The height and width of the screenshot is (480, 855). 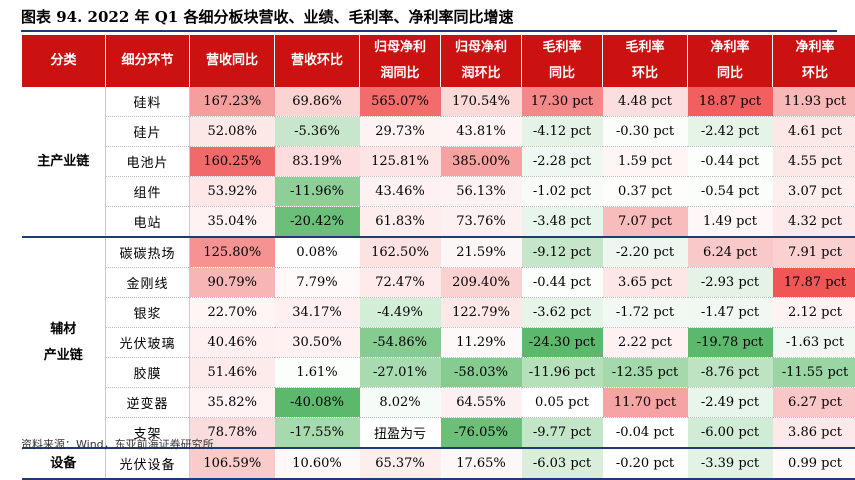 I want to click on value-cell: -76.05%, so click(x=481, y=433).